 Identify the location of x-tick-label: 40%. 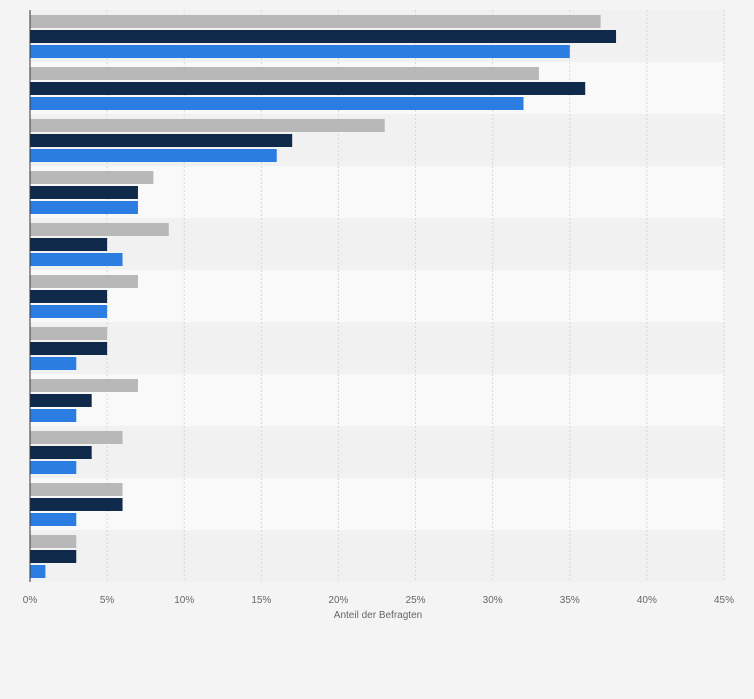
(647, 600).